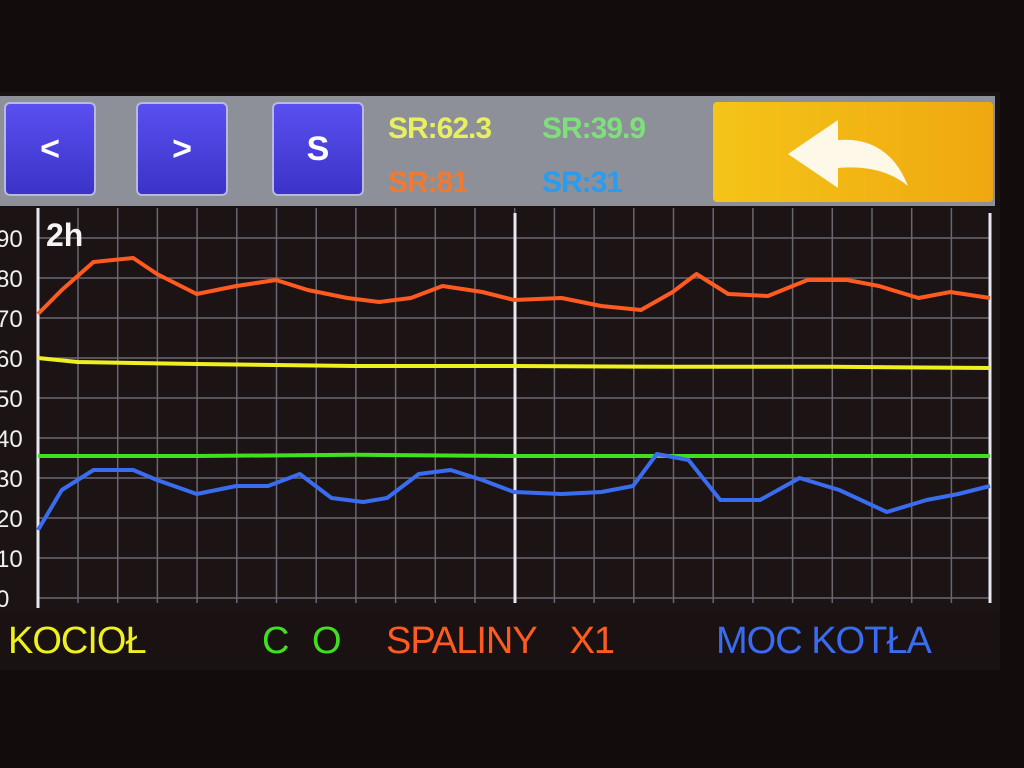 The image size is (1024, 768). What do you see at coordinates (182, 149) in the screenshot?
I see `next-button: >` at bounding box center [182, 149].